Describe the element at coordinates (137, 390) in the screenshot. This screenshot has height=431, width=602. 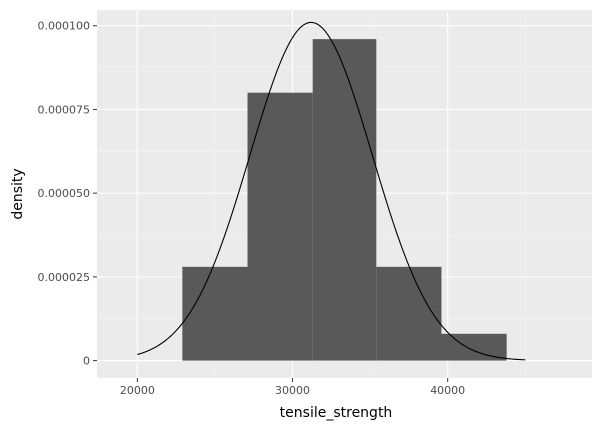
I see `x-tick-label: 20000` at that location.